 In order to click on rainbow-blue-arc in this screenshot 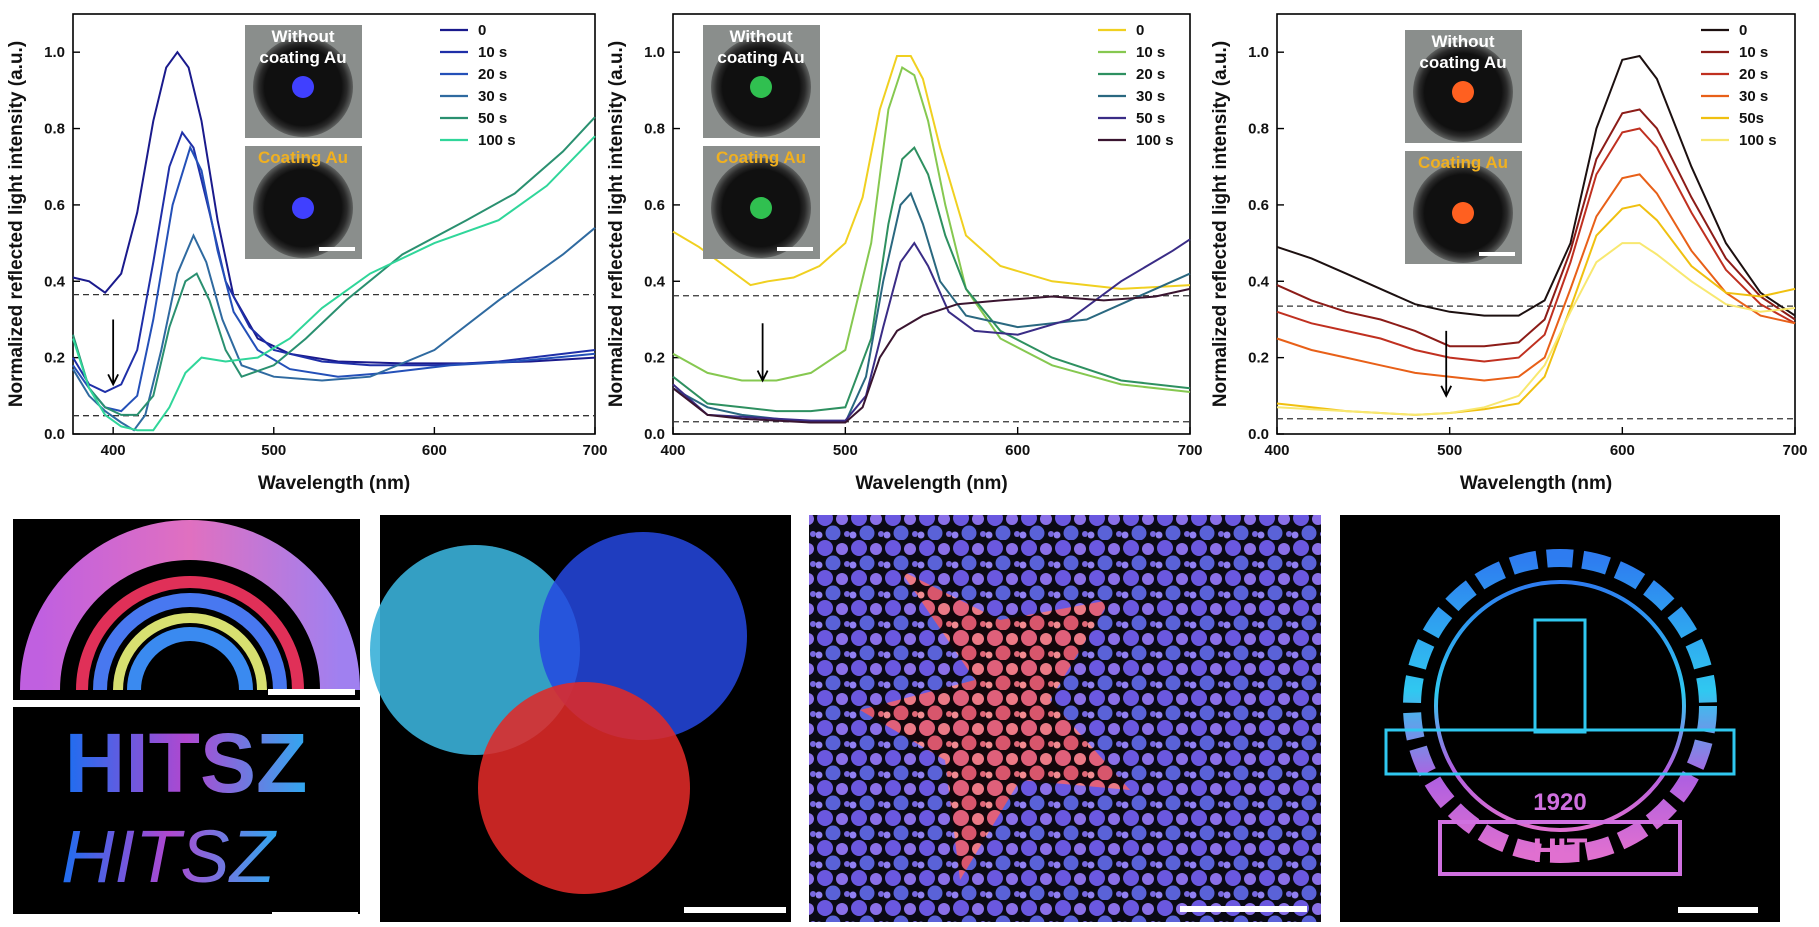, I will do `click(190, 642)`.